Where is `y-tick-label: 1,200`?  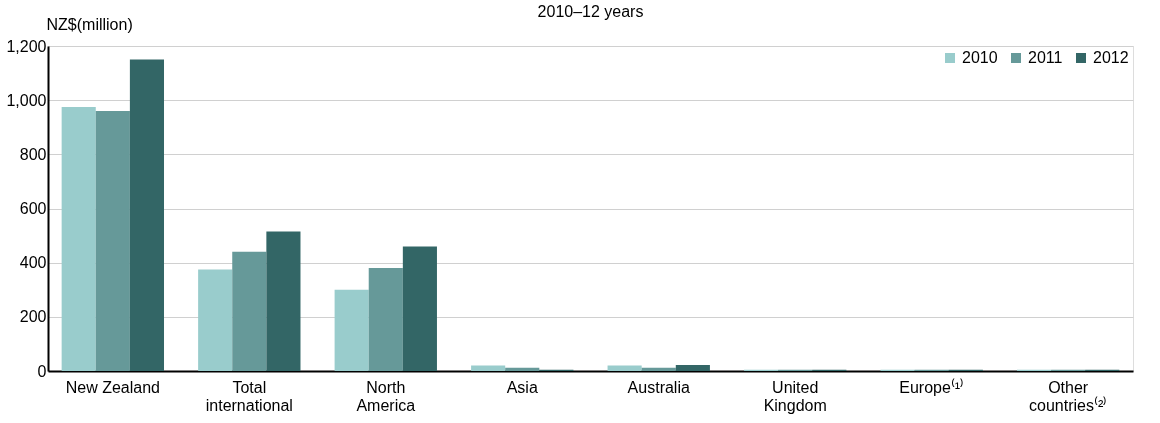
y-tick-label: 1,200 is located at coordinates (26, 46).